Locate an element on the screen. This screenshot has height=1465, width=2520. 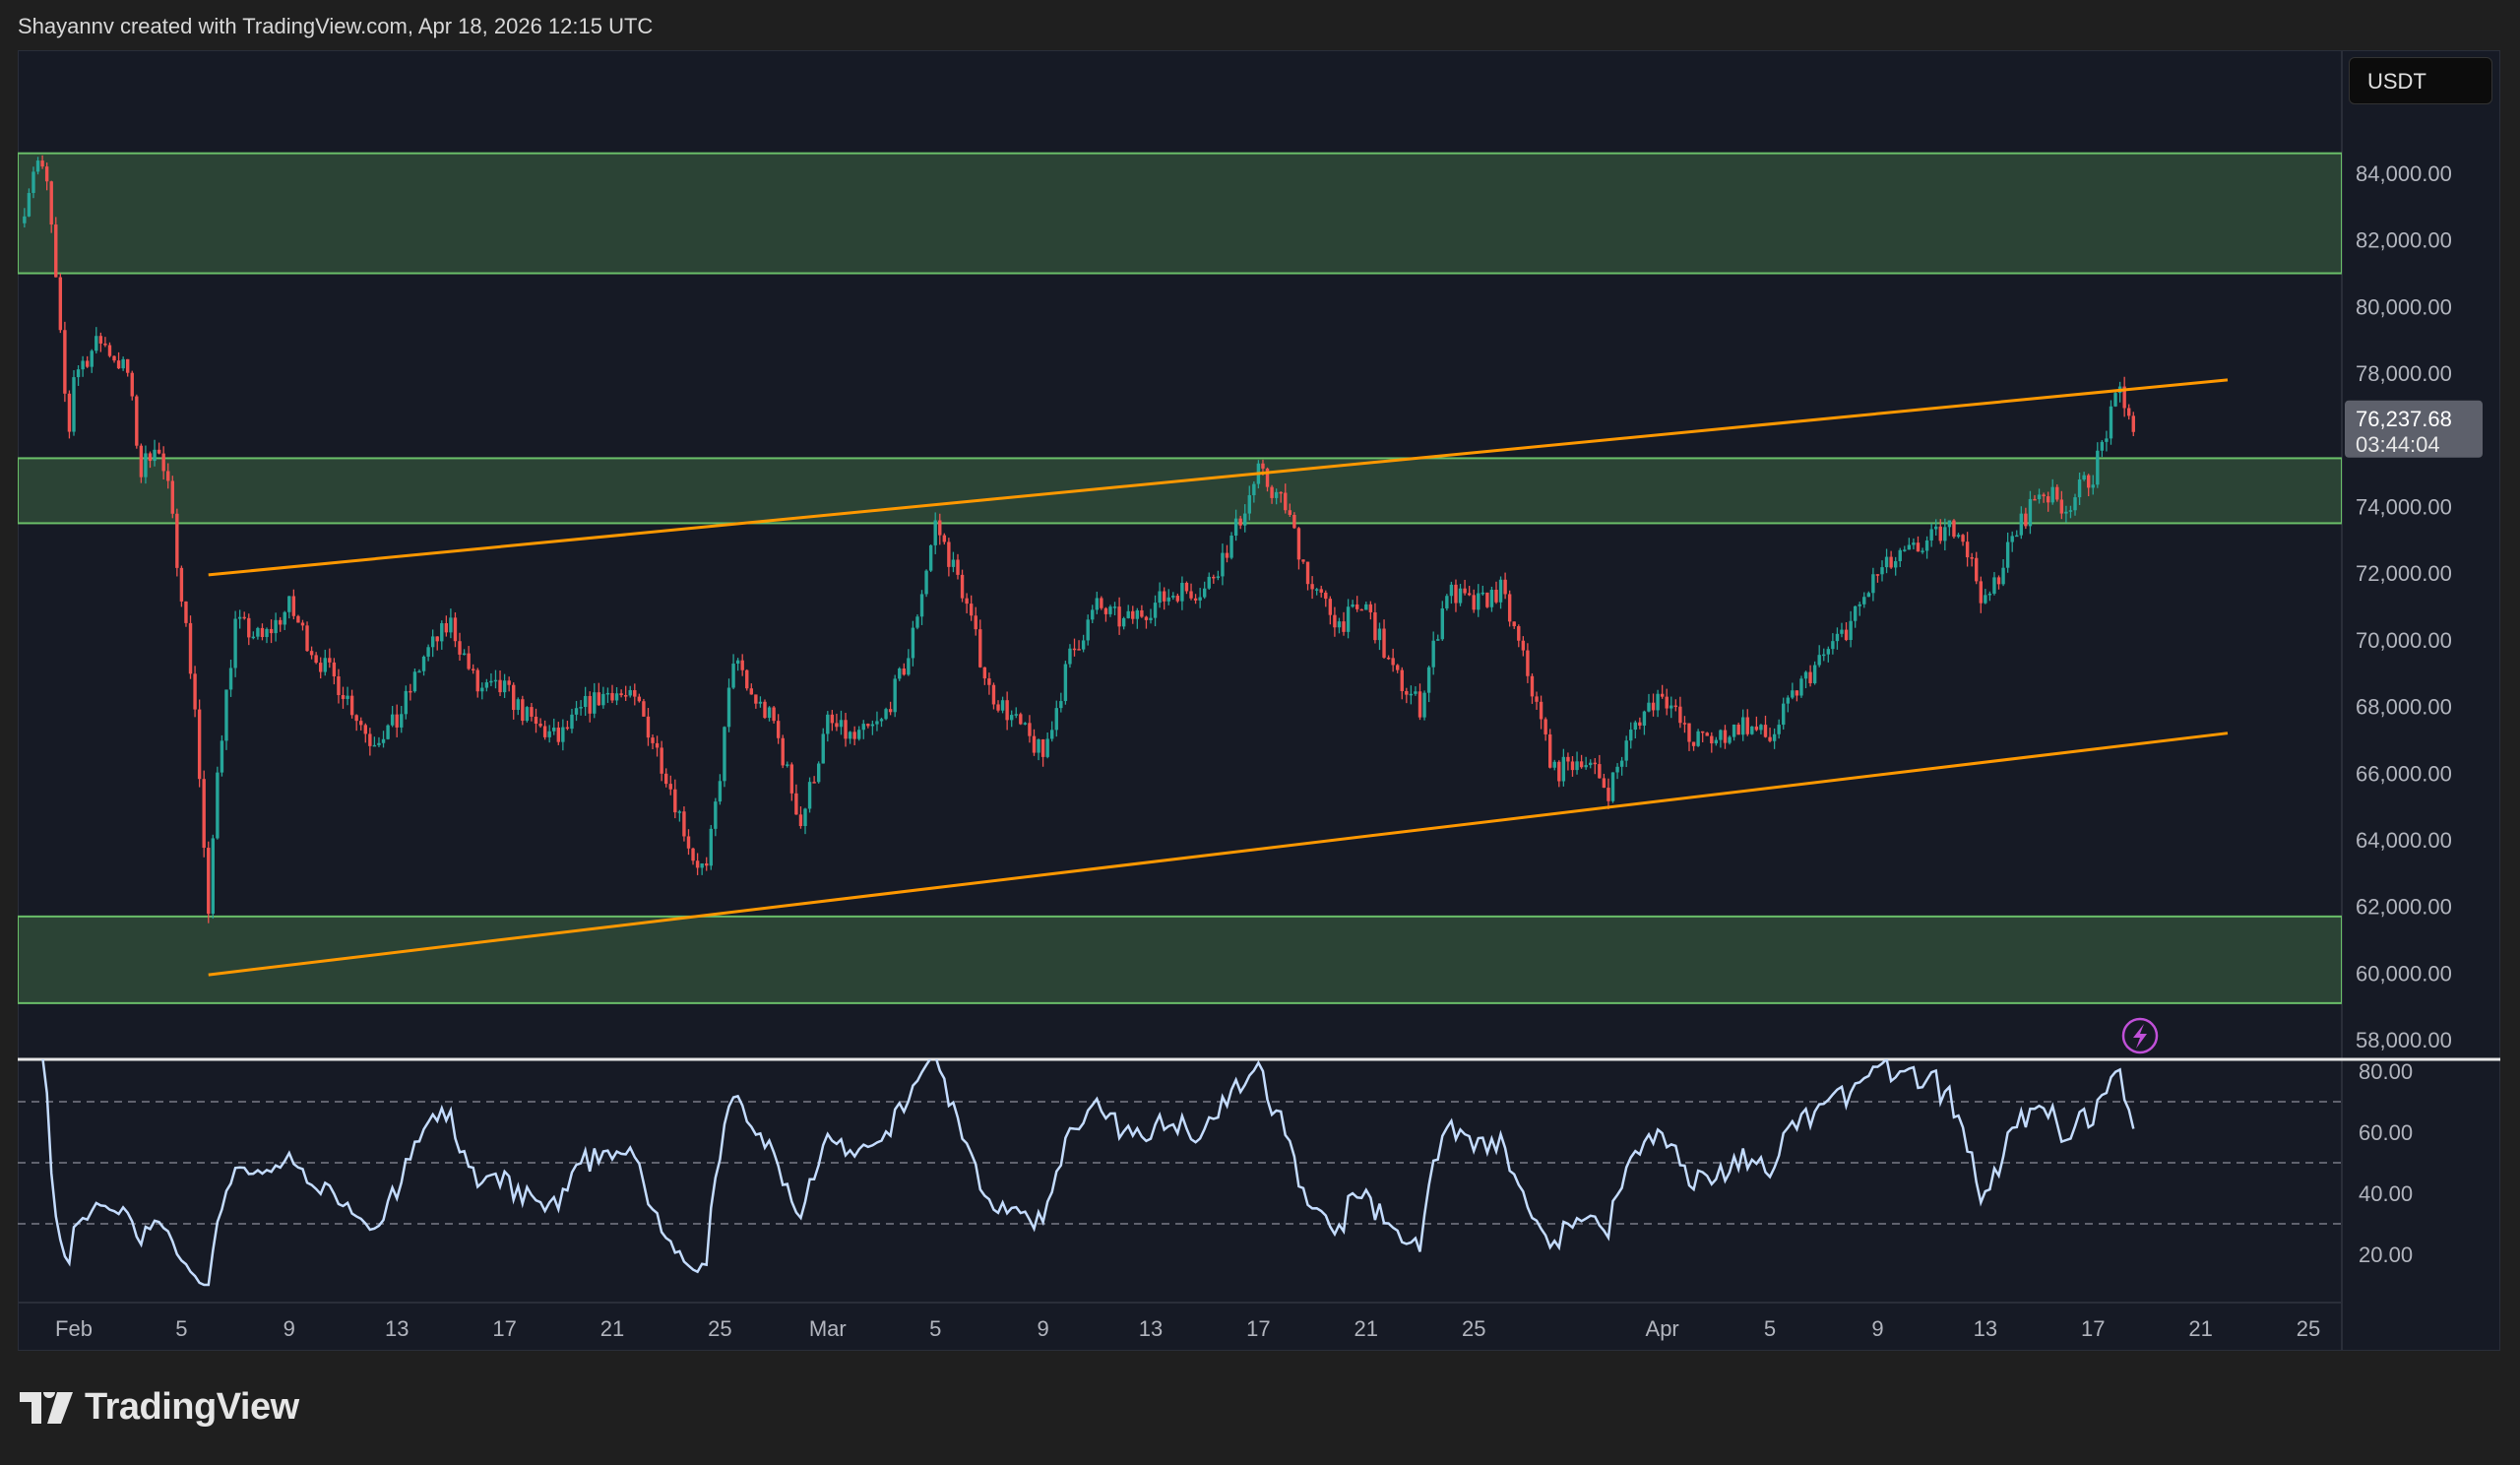
rsi-tick-label: 40.00 is located at coordinates (2386, 1193).